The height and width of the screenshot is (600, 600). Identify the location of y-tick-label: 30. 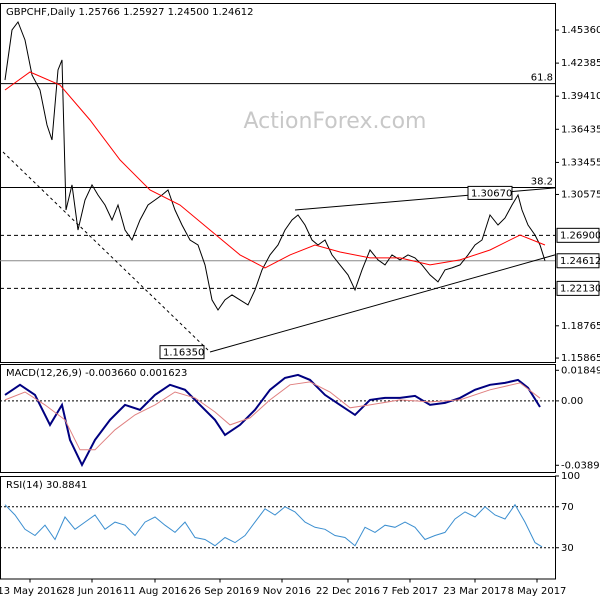
(567, 548).